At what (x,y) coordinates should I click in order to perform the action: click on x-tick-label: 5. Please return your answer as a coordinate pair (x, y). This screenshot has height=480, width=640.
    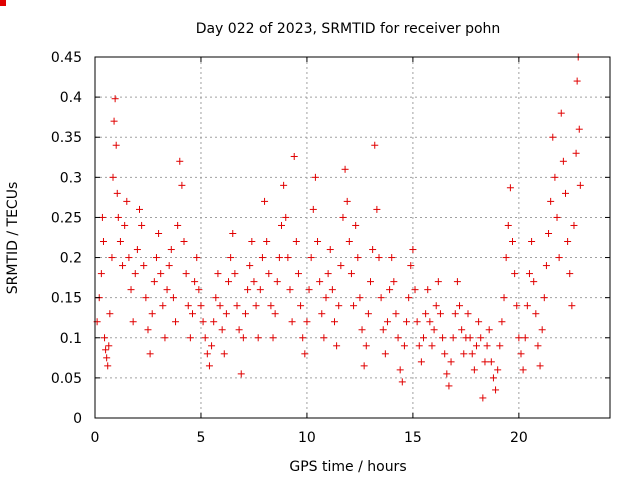
    Looking at the image, I should click on (201, 438).